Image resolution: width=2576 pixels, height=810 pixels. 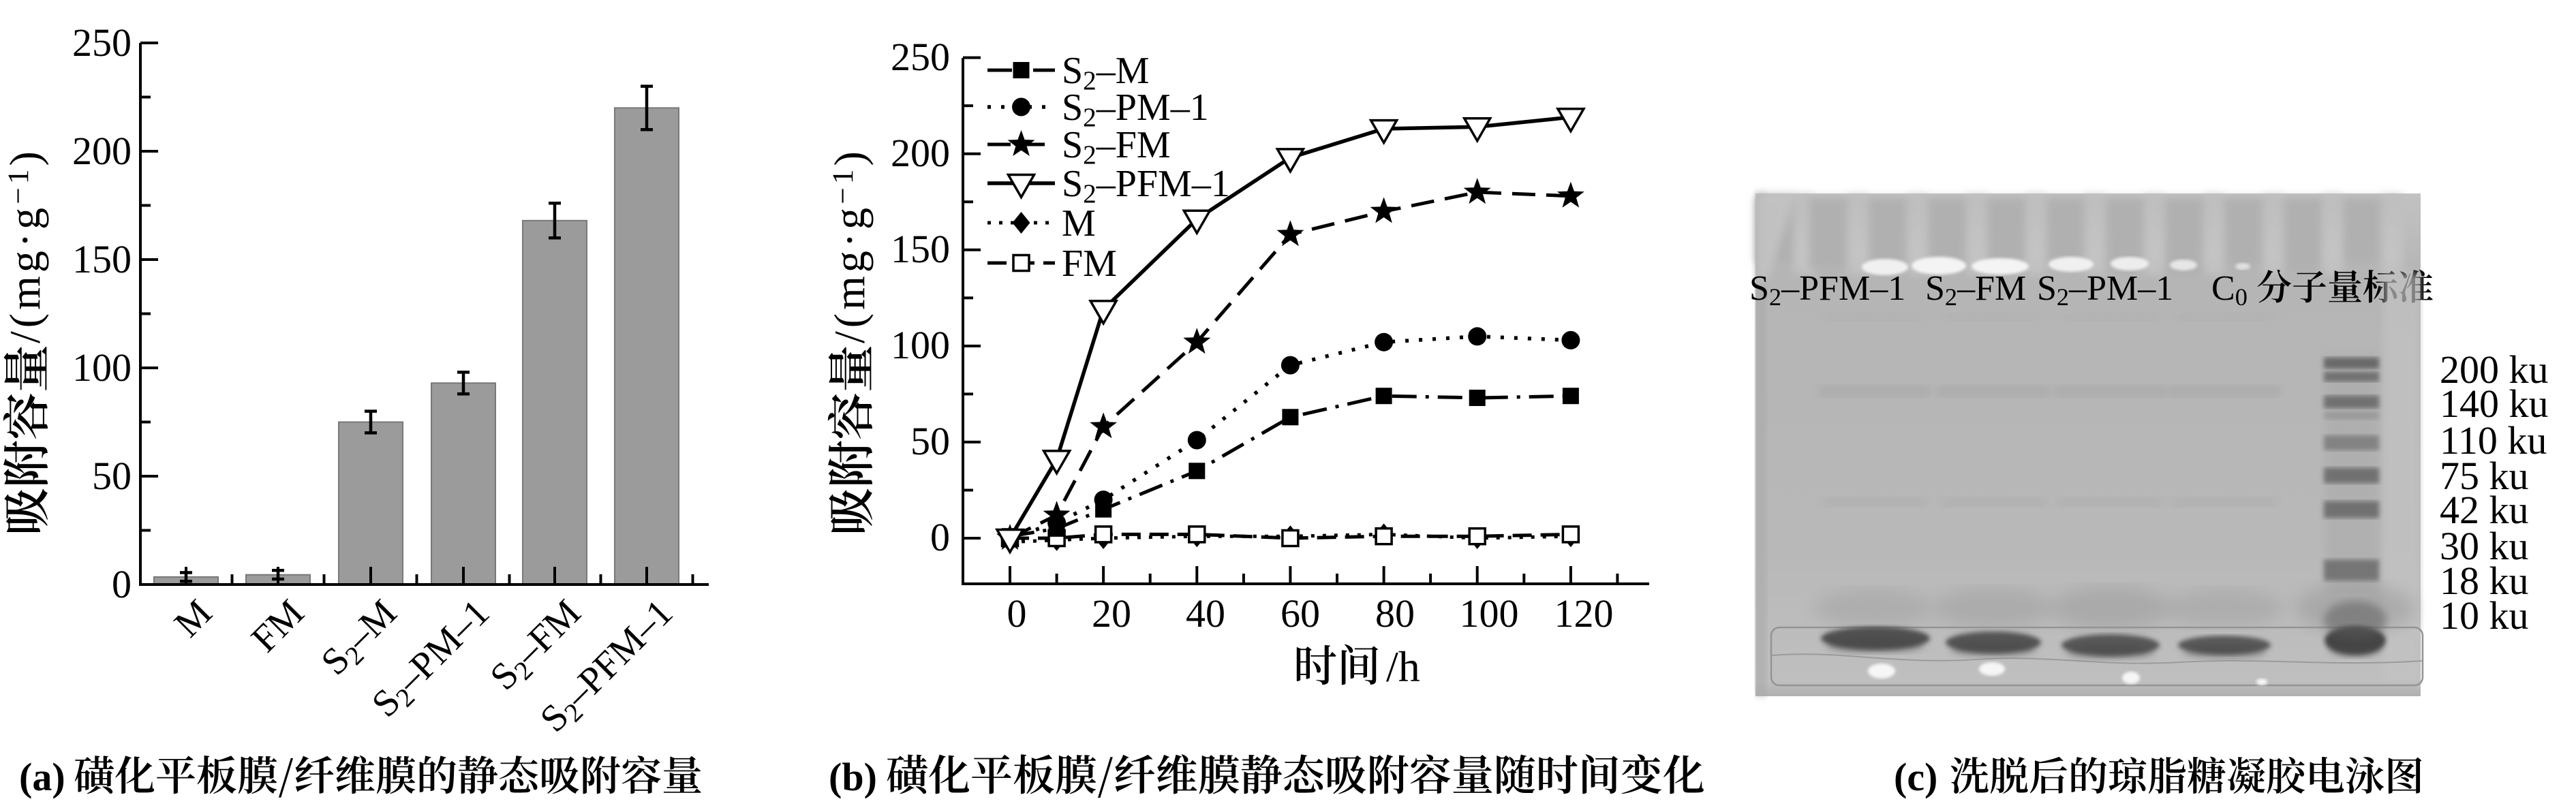 What do you see at coordinates (1915, 777) in the screenshot?
I see `svg-text: (c)` at bounding box center [1915, 777].